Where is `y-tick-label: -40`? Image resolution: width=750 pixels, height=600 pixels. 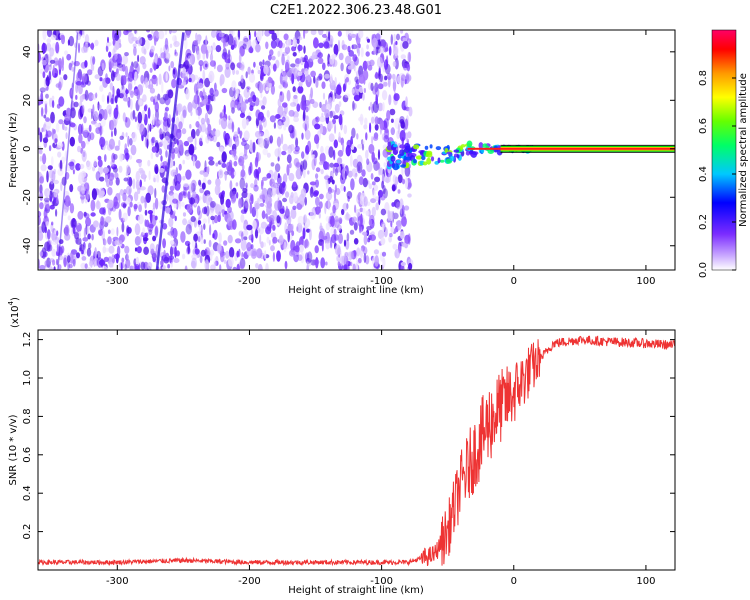
y-tick-label: -40 is located at coordinates (27, 246).